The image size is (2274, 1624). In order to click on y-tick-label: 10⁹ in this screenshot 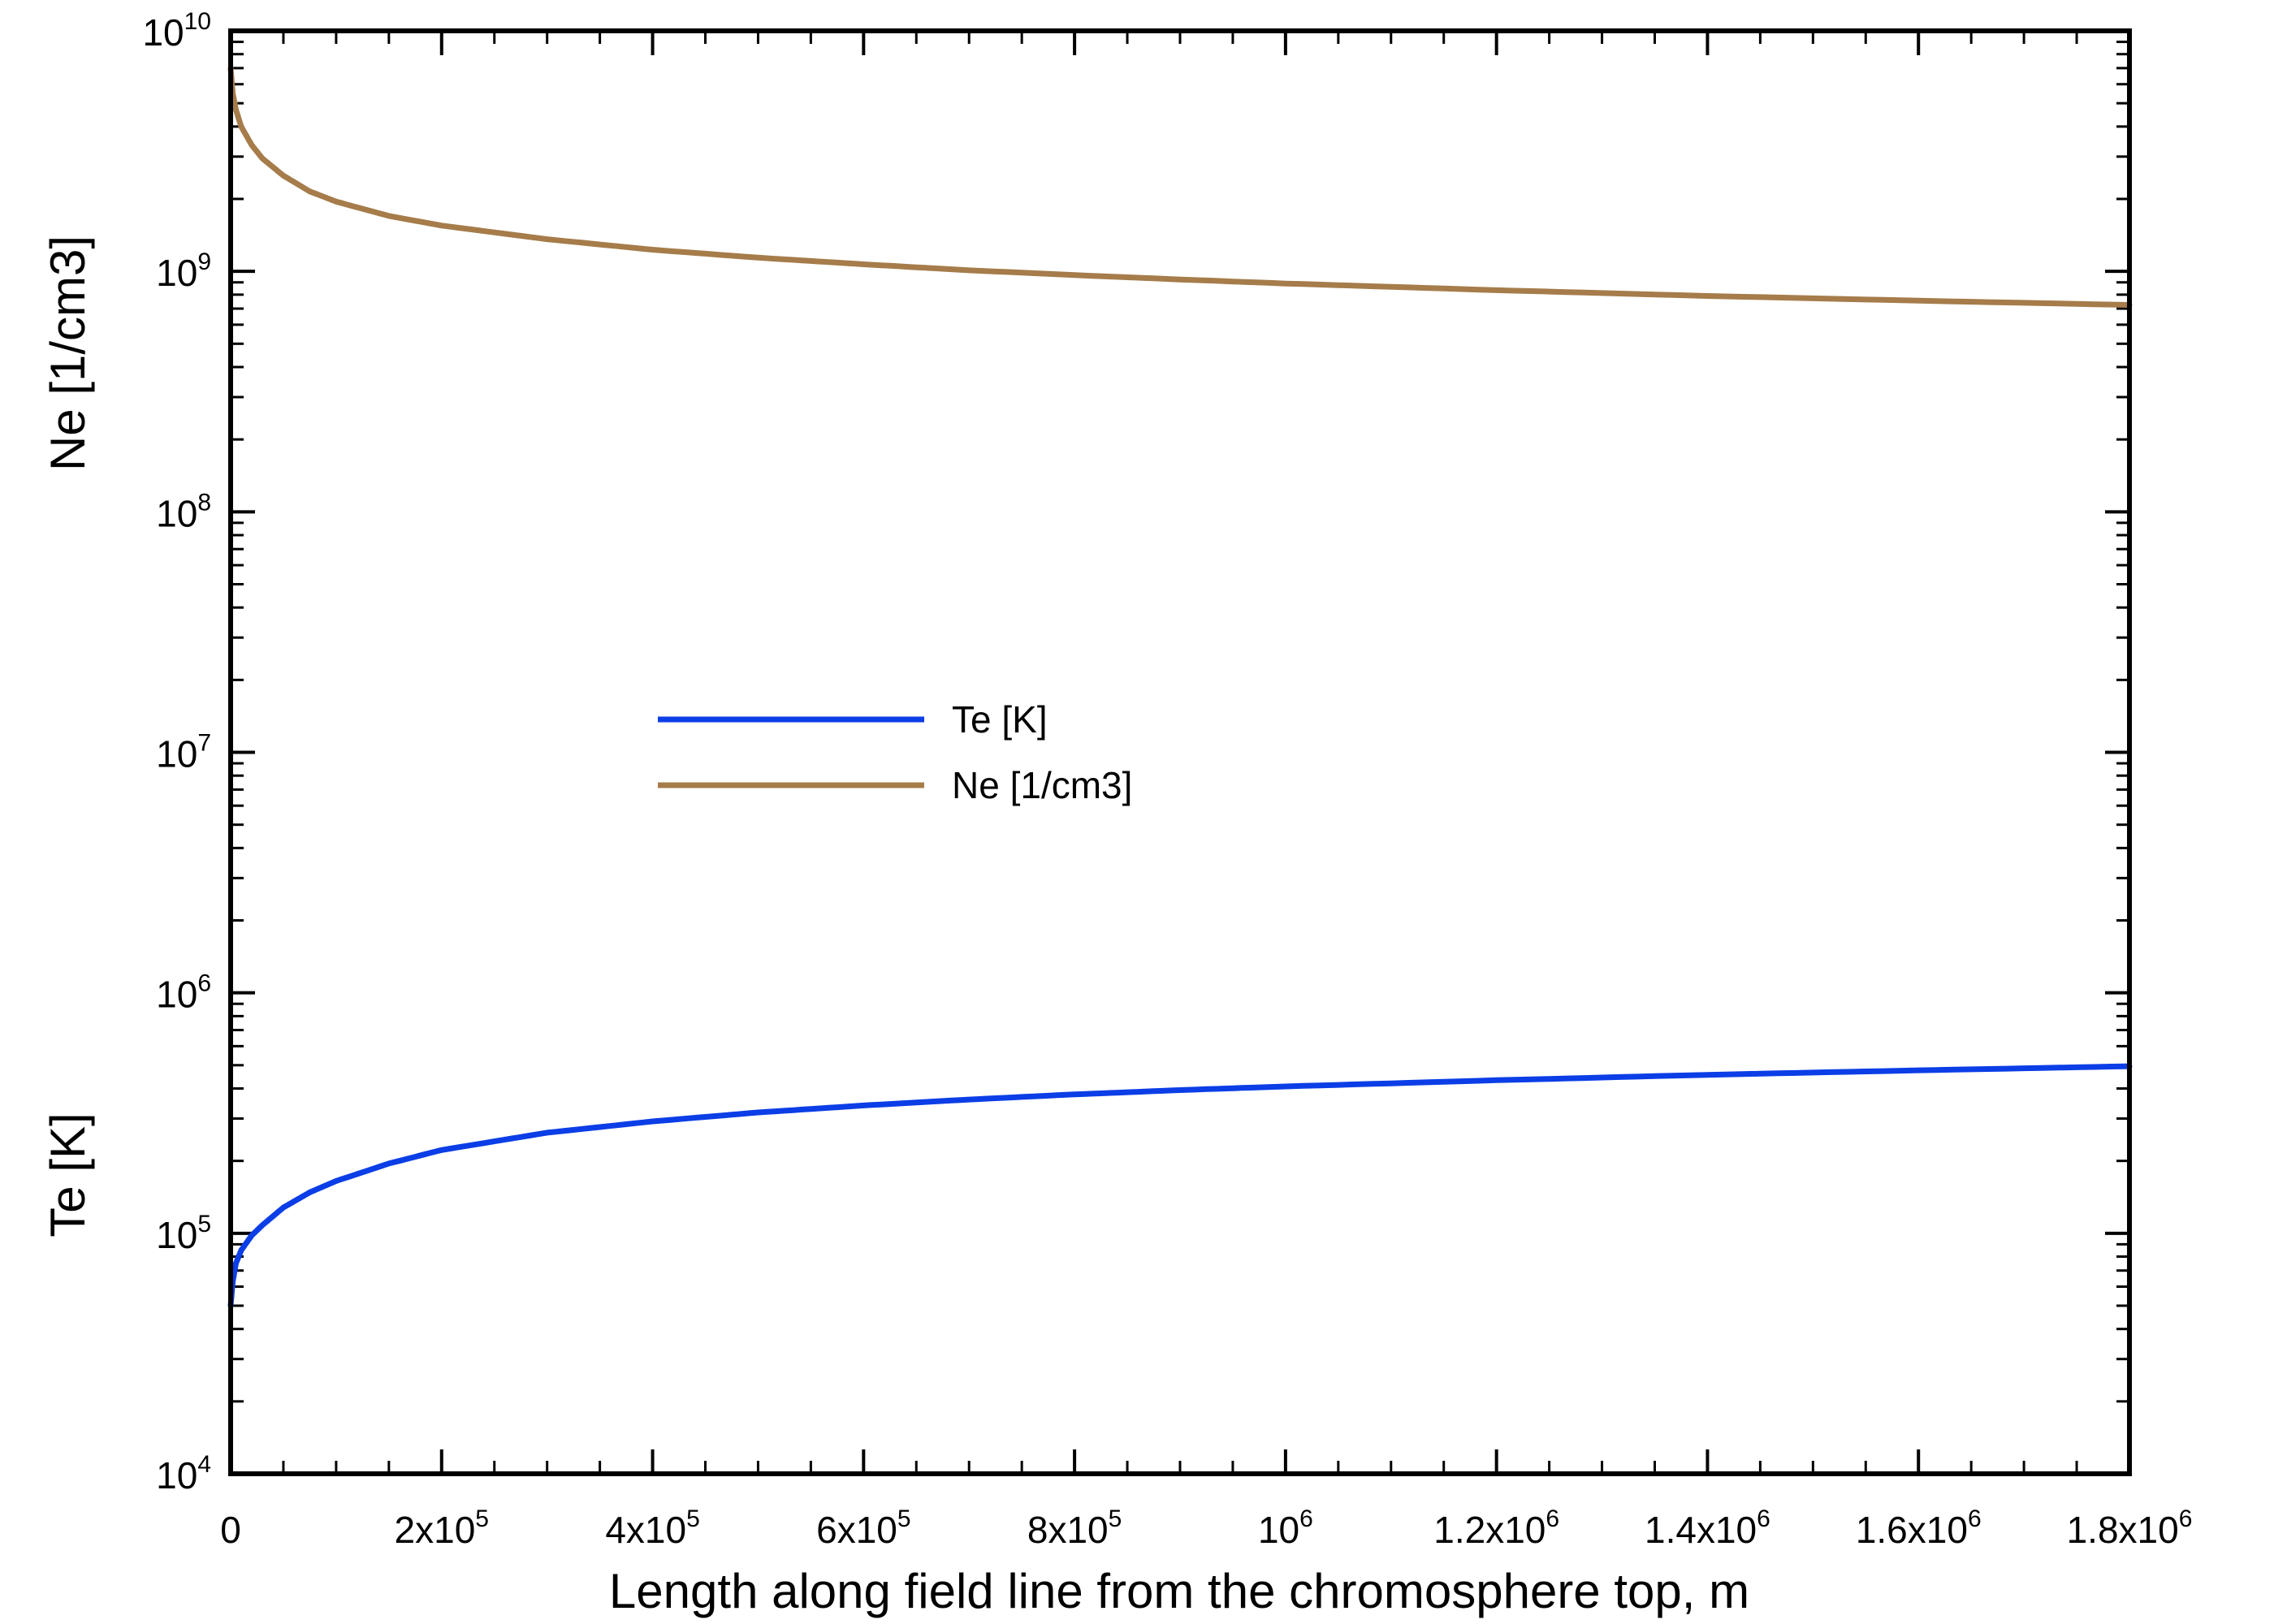, I will do `click(183, 271)`.